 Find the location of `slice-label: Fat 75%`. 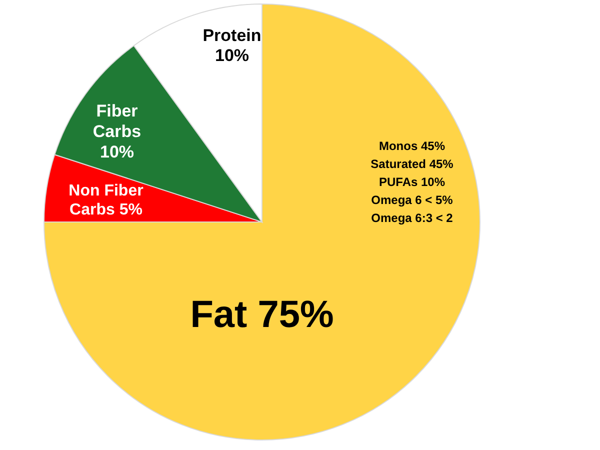

slice-label: Fat 75% is located at coordinates (262, 315).